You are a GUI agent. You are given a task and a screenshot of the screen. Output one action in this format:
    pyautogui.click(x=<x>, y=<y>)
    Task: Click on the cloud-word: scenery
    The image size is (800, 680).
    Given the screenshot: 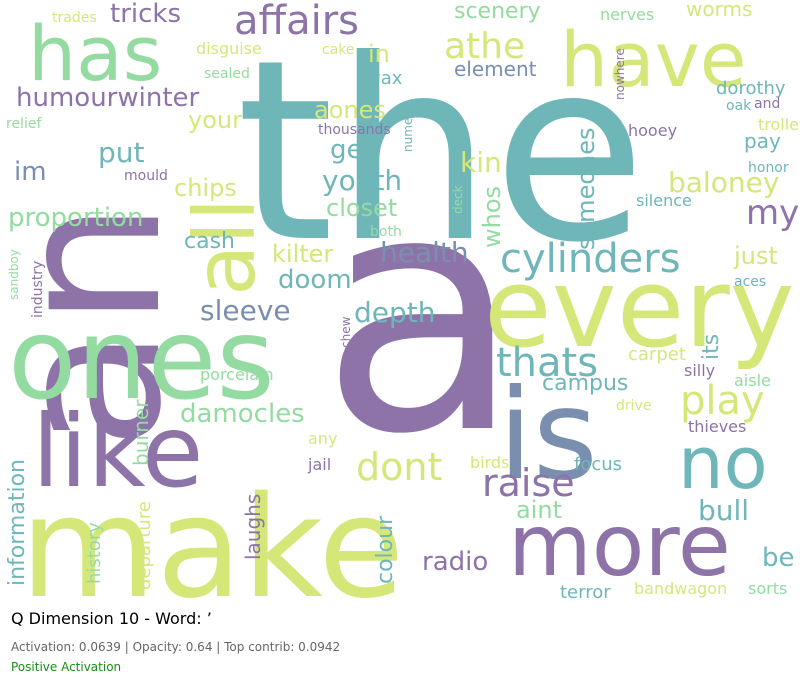 What is the action you would take?
    pyautogui.click(x=497, y=12)
    